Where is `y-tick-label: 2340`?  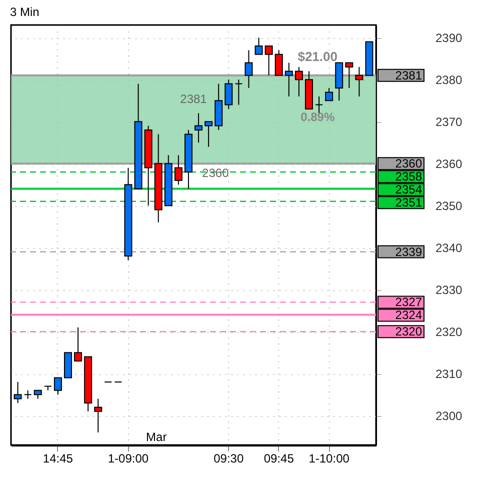
y-tick-label: 2340 is located at coordinates (449, 248).